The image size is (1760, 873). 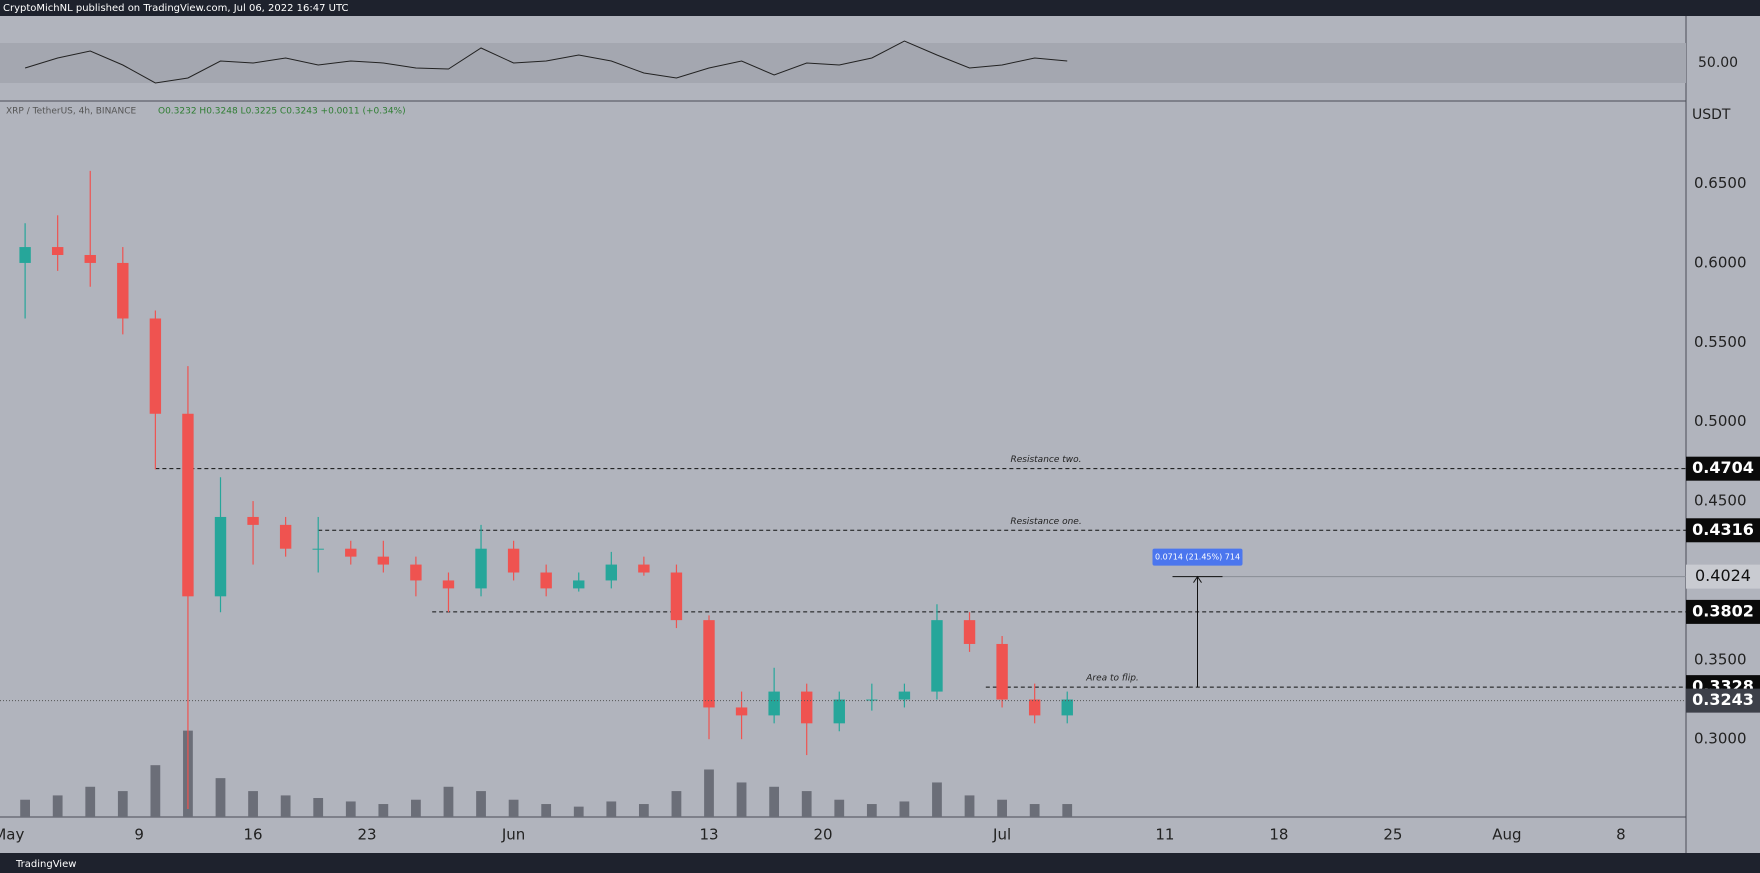 I want to click on level-note: Resistance one., so click(x=1045, y=522).